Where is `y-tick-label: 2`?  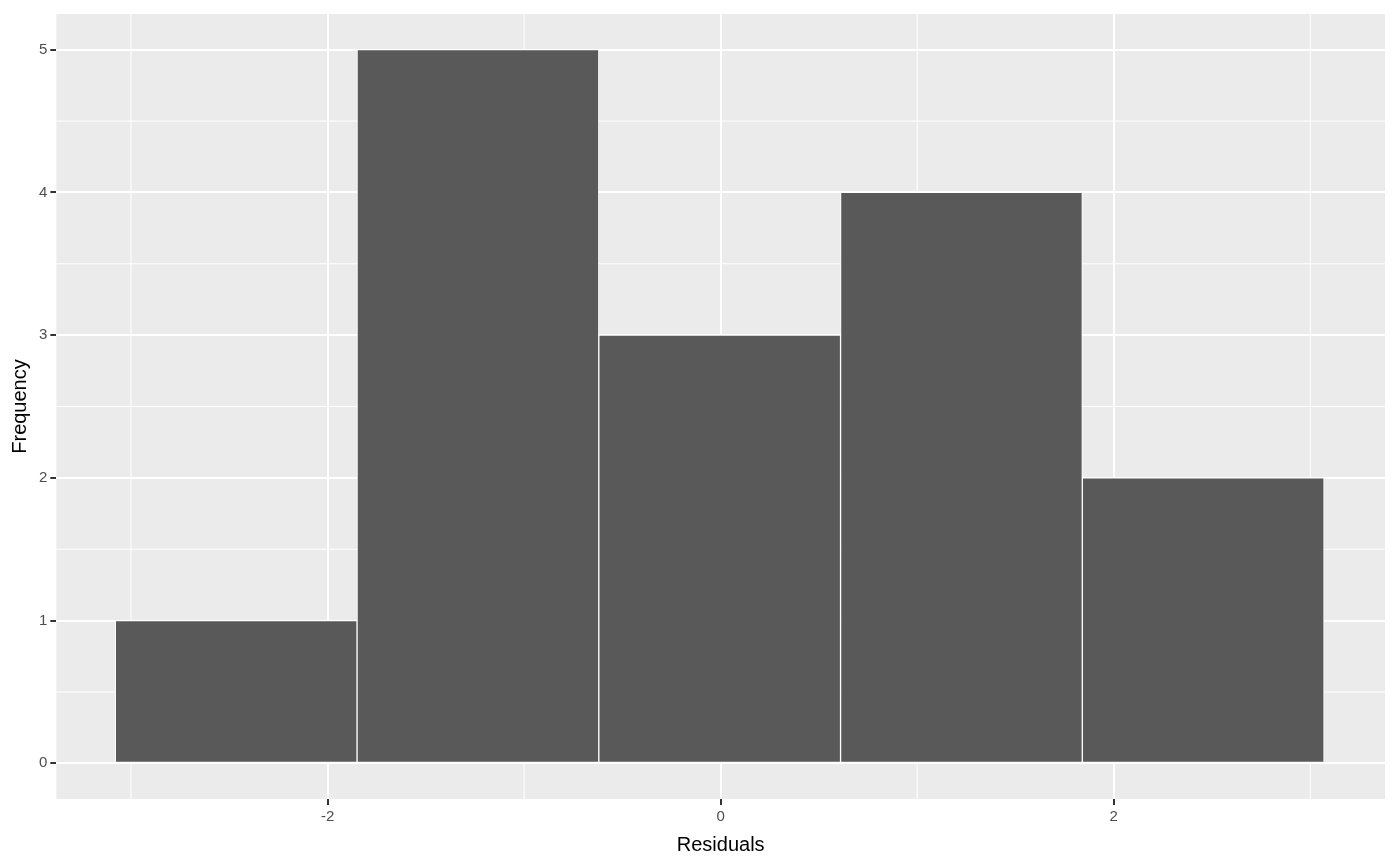
y-tick-label: 2 is located at coordinates (43, 476).